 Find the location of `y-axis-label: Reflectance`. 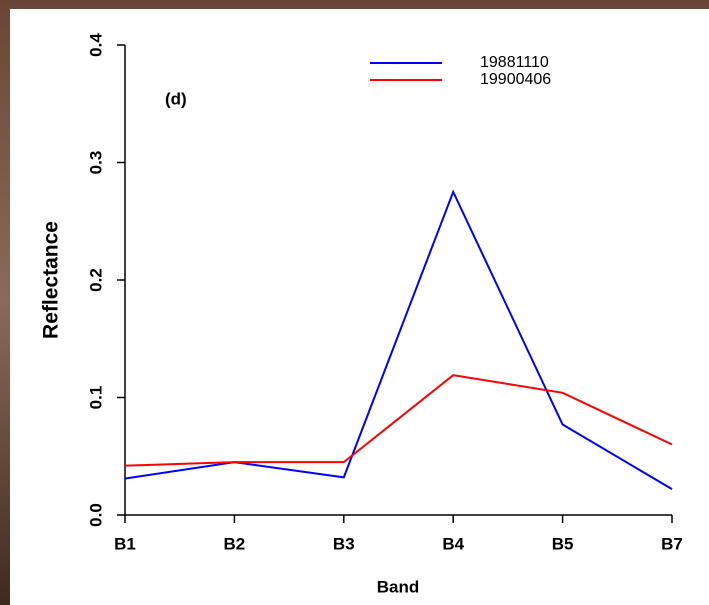

y-axis-label: Reflectance is located at coordinates (51, 280).